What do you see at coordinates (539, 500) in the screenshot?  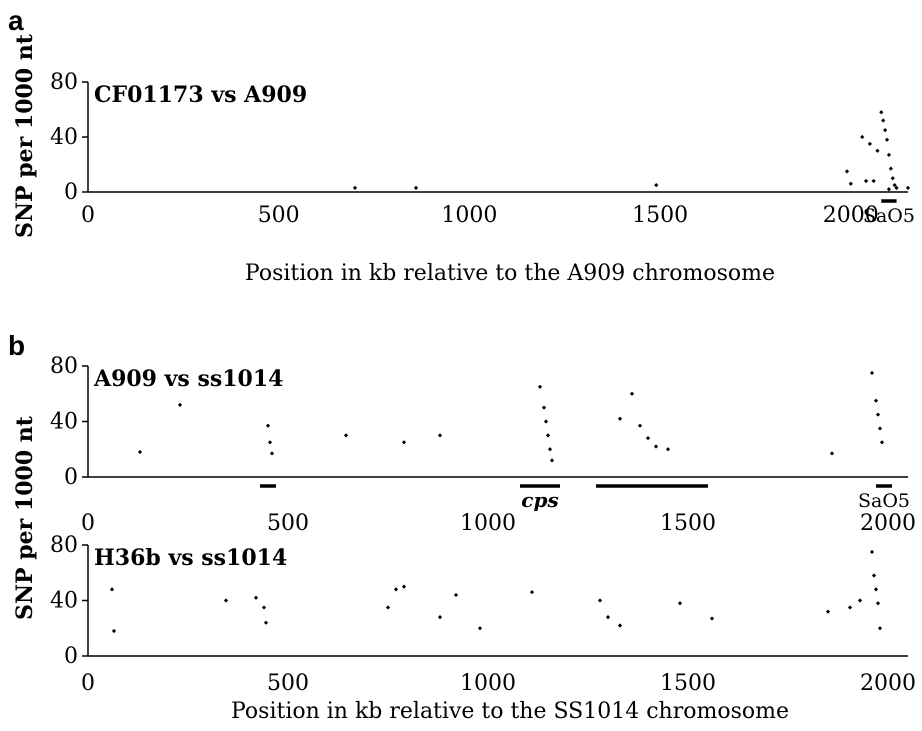 I see `region-label: cps` at bounding box center [539, 500].